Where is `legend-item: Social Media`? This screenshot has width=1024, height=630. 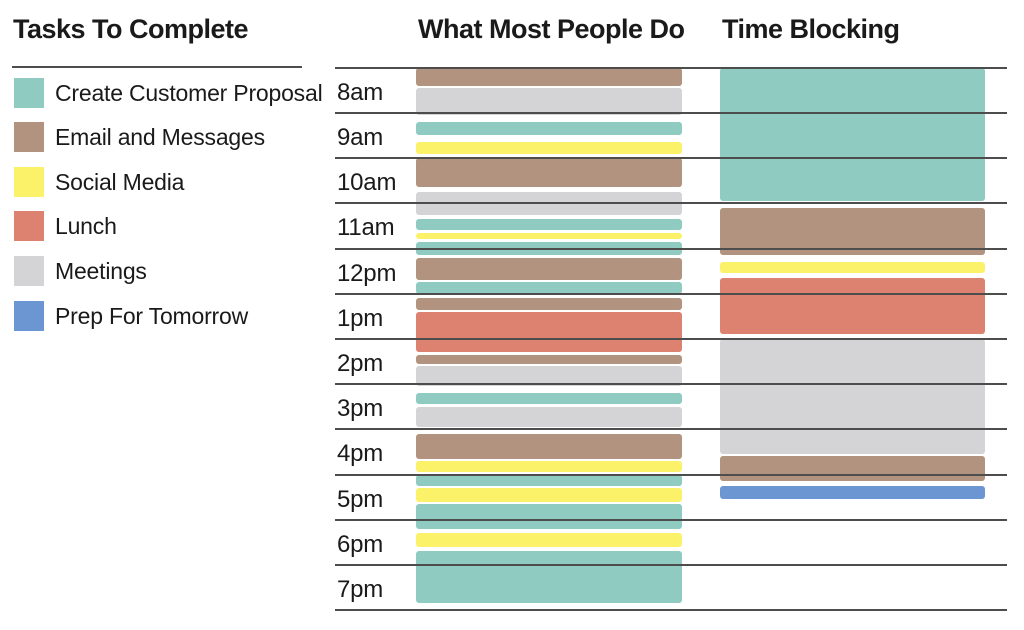
legend-item: Social Media is located at coordinates (99, 181).